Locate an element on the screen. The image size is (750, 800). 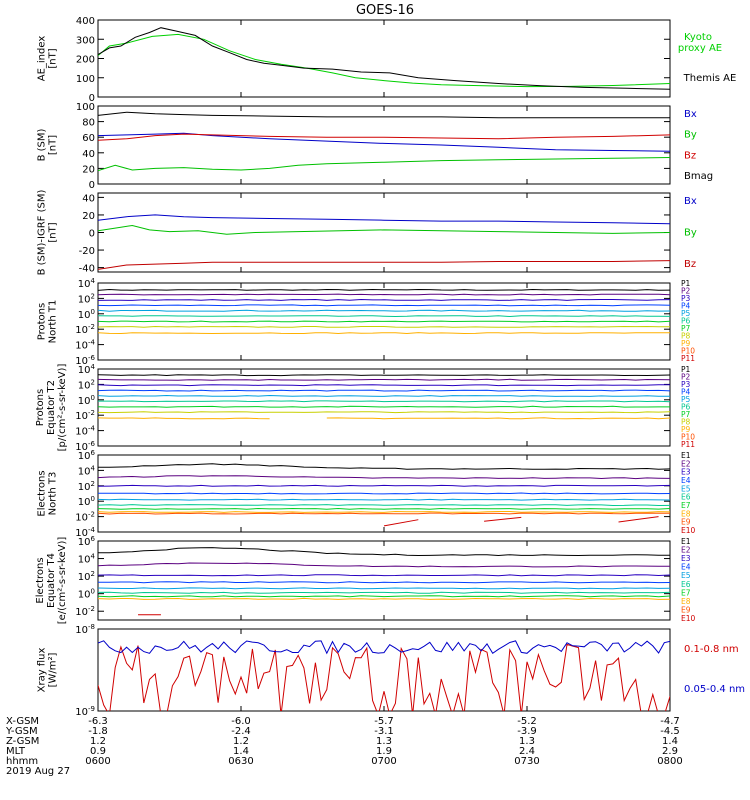
x-axis-row-label: MLT is located at coordinates (16, 751).